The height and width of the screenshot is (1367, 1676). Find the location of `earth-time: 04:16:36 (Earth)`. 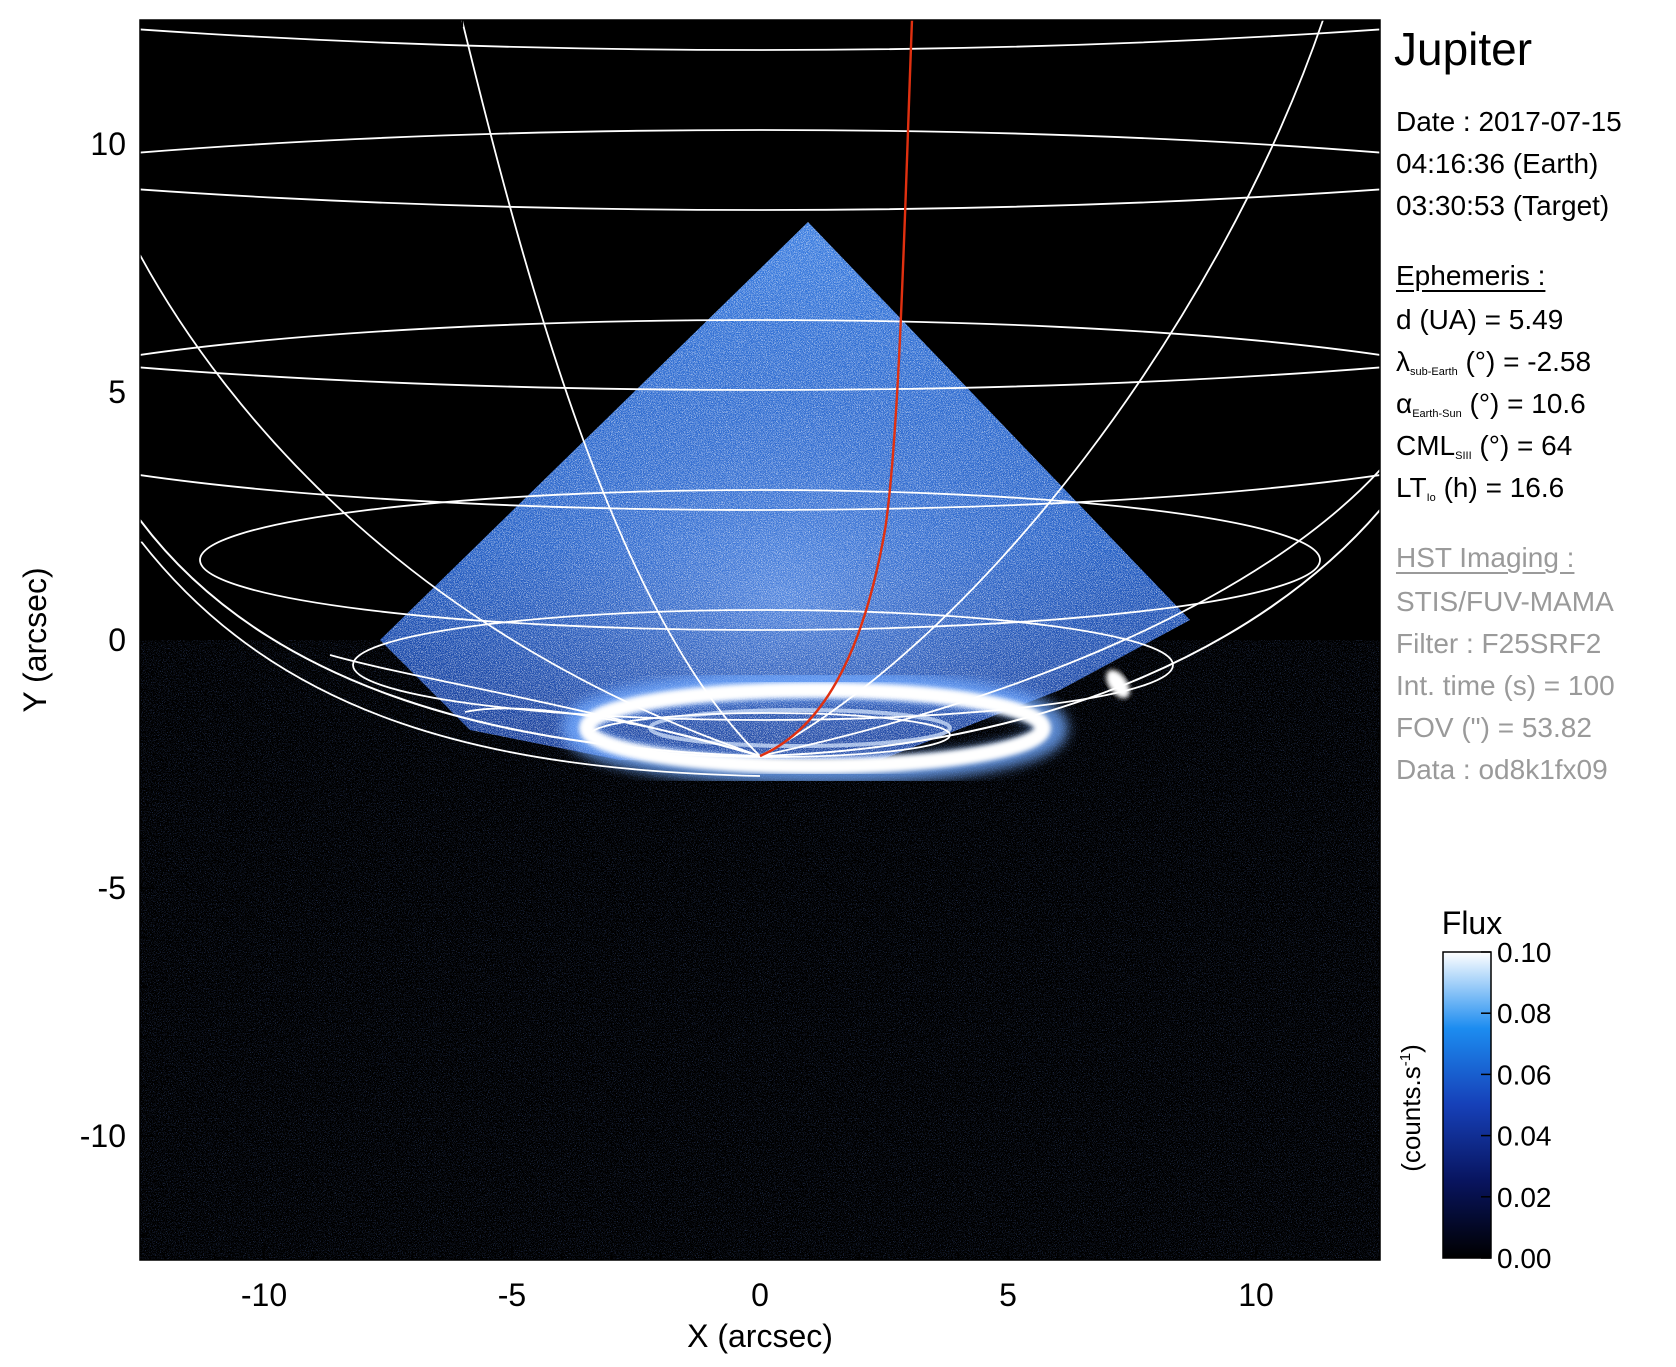

earth-time: 04:16:36 (Earth) is located at coordinates (1497, 163).